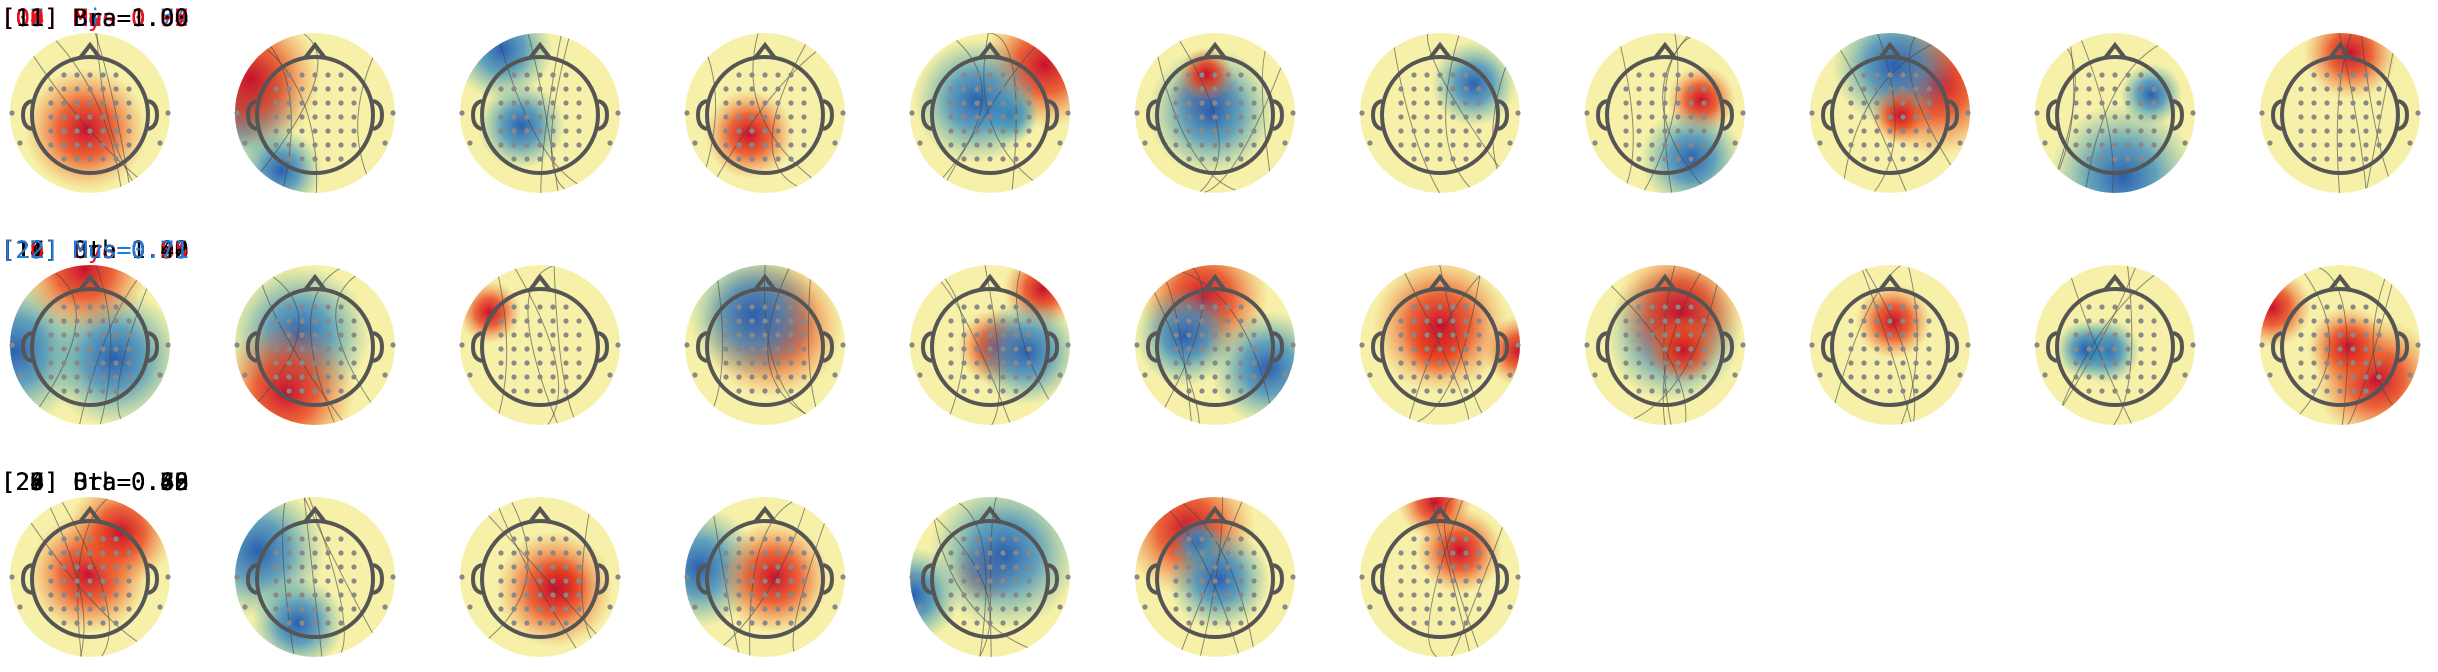  I want to click on topomap-blob, so click(1211, 111).